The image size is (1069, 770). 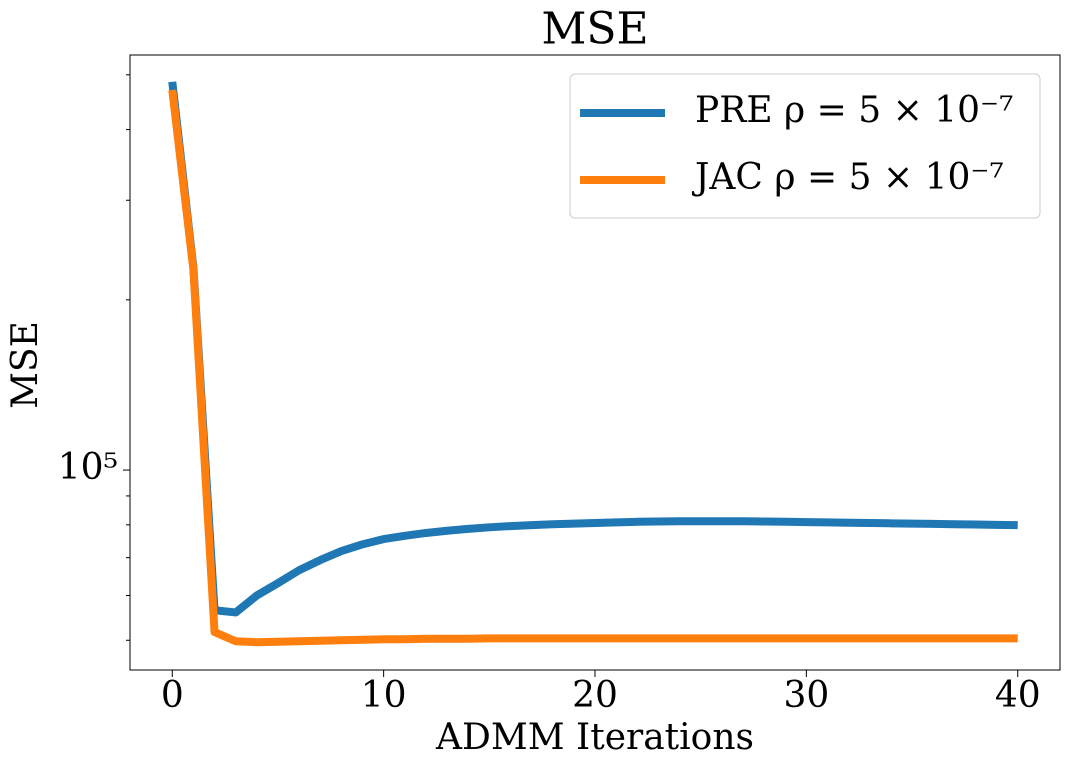 I want to click on chart-title: MSE, so click(x=594, y=29).